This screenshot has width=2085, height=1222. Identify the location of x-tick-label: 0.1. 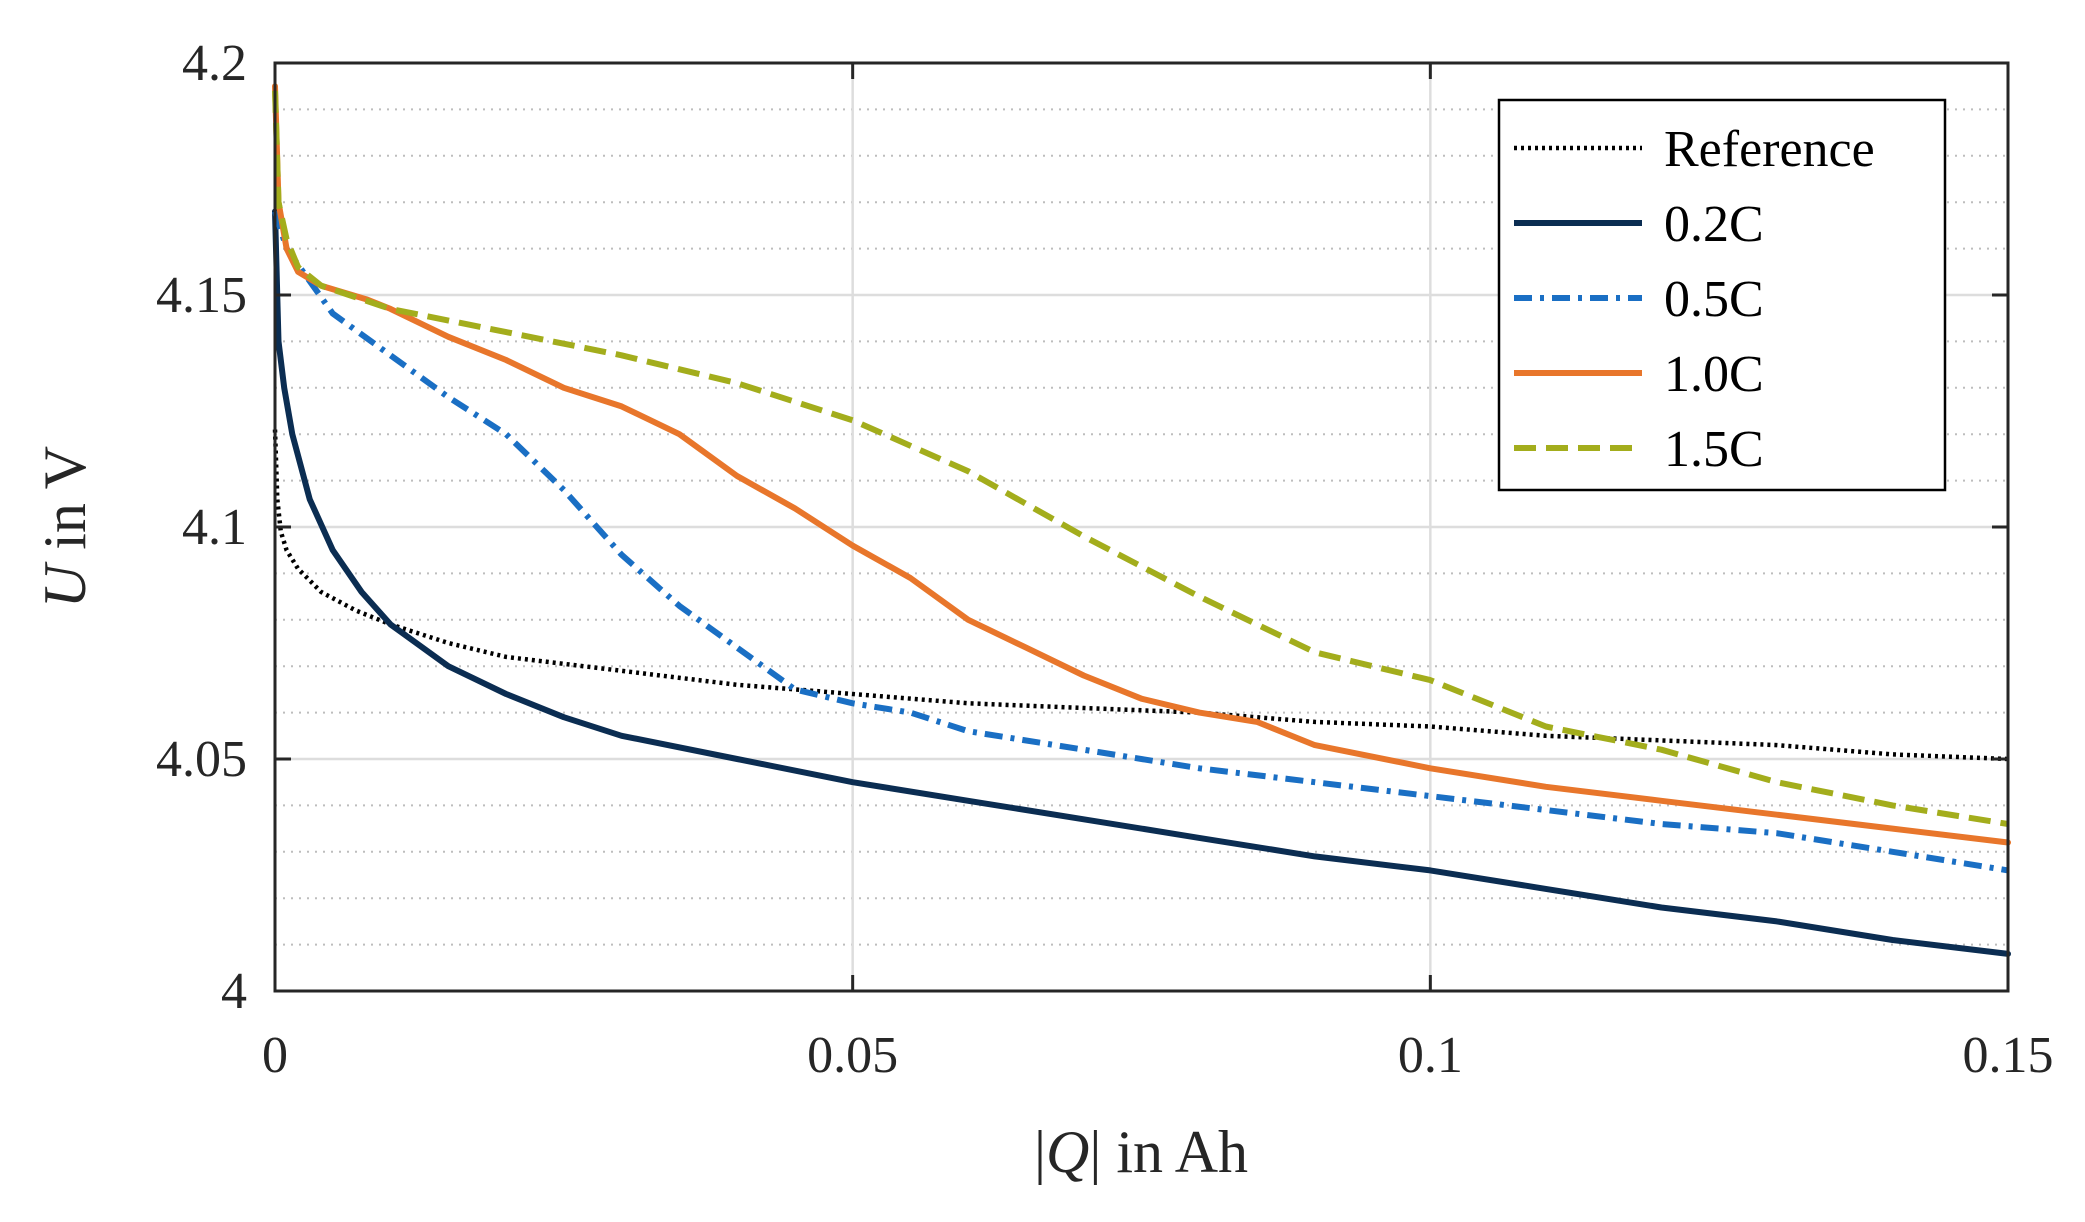
(1430, 1055).